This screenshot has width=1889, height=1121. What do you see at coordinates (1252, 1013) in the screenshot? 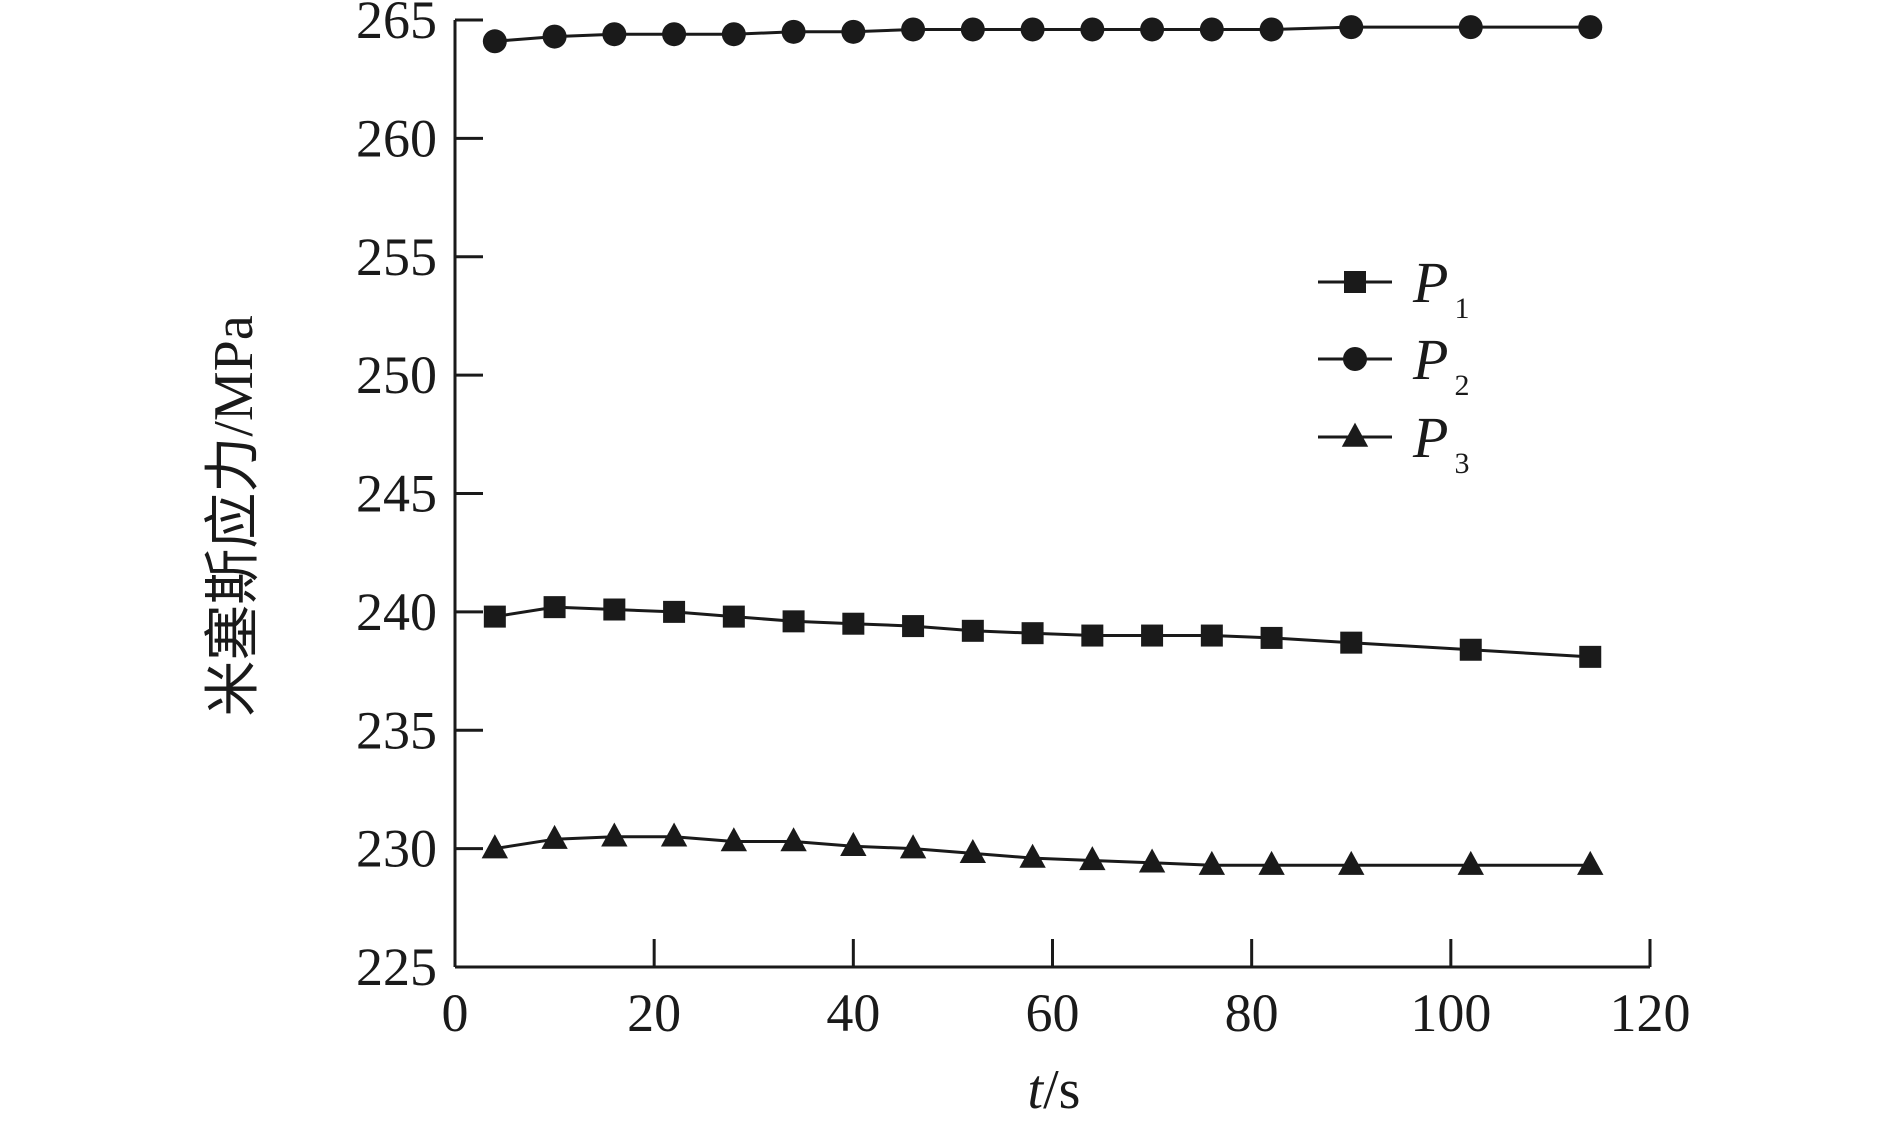
I see `x-tick-label: 80` at bounding box center [1252, 1013].